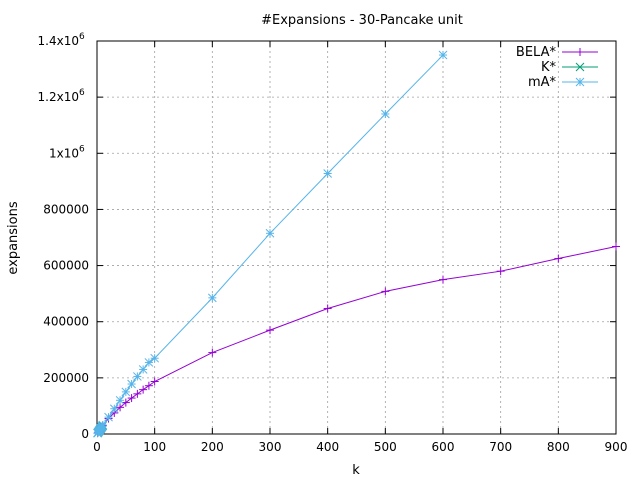 This screenshot has width=640, height=480. I want to click on legend-label: K*, so click(549, 67).